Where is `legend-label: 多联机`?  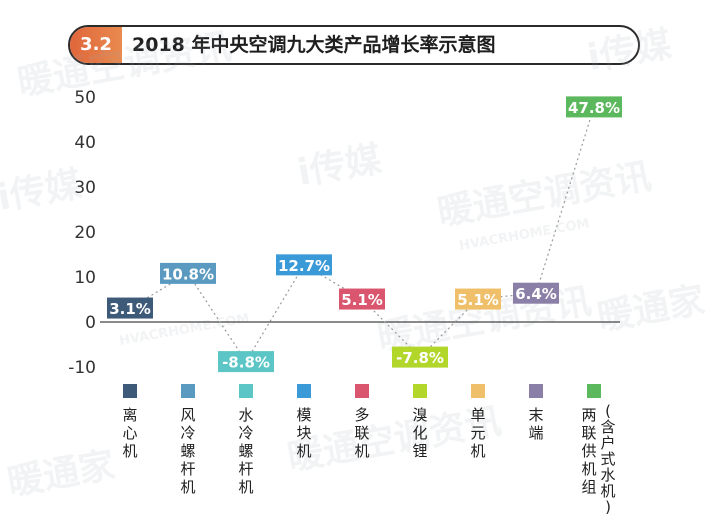
legend-label: 多联机 is located at coordinates (361, 433).